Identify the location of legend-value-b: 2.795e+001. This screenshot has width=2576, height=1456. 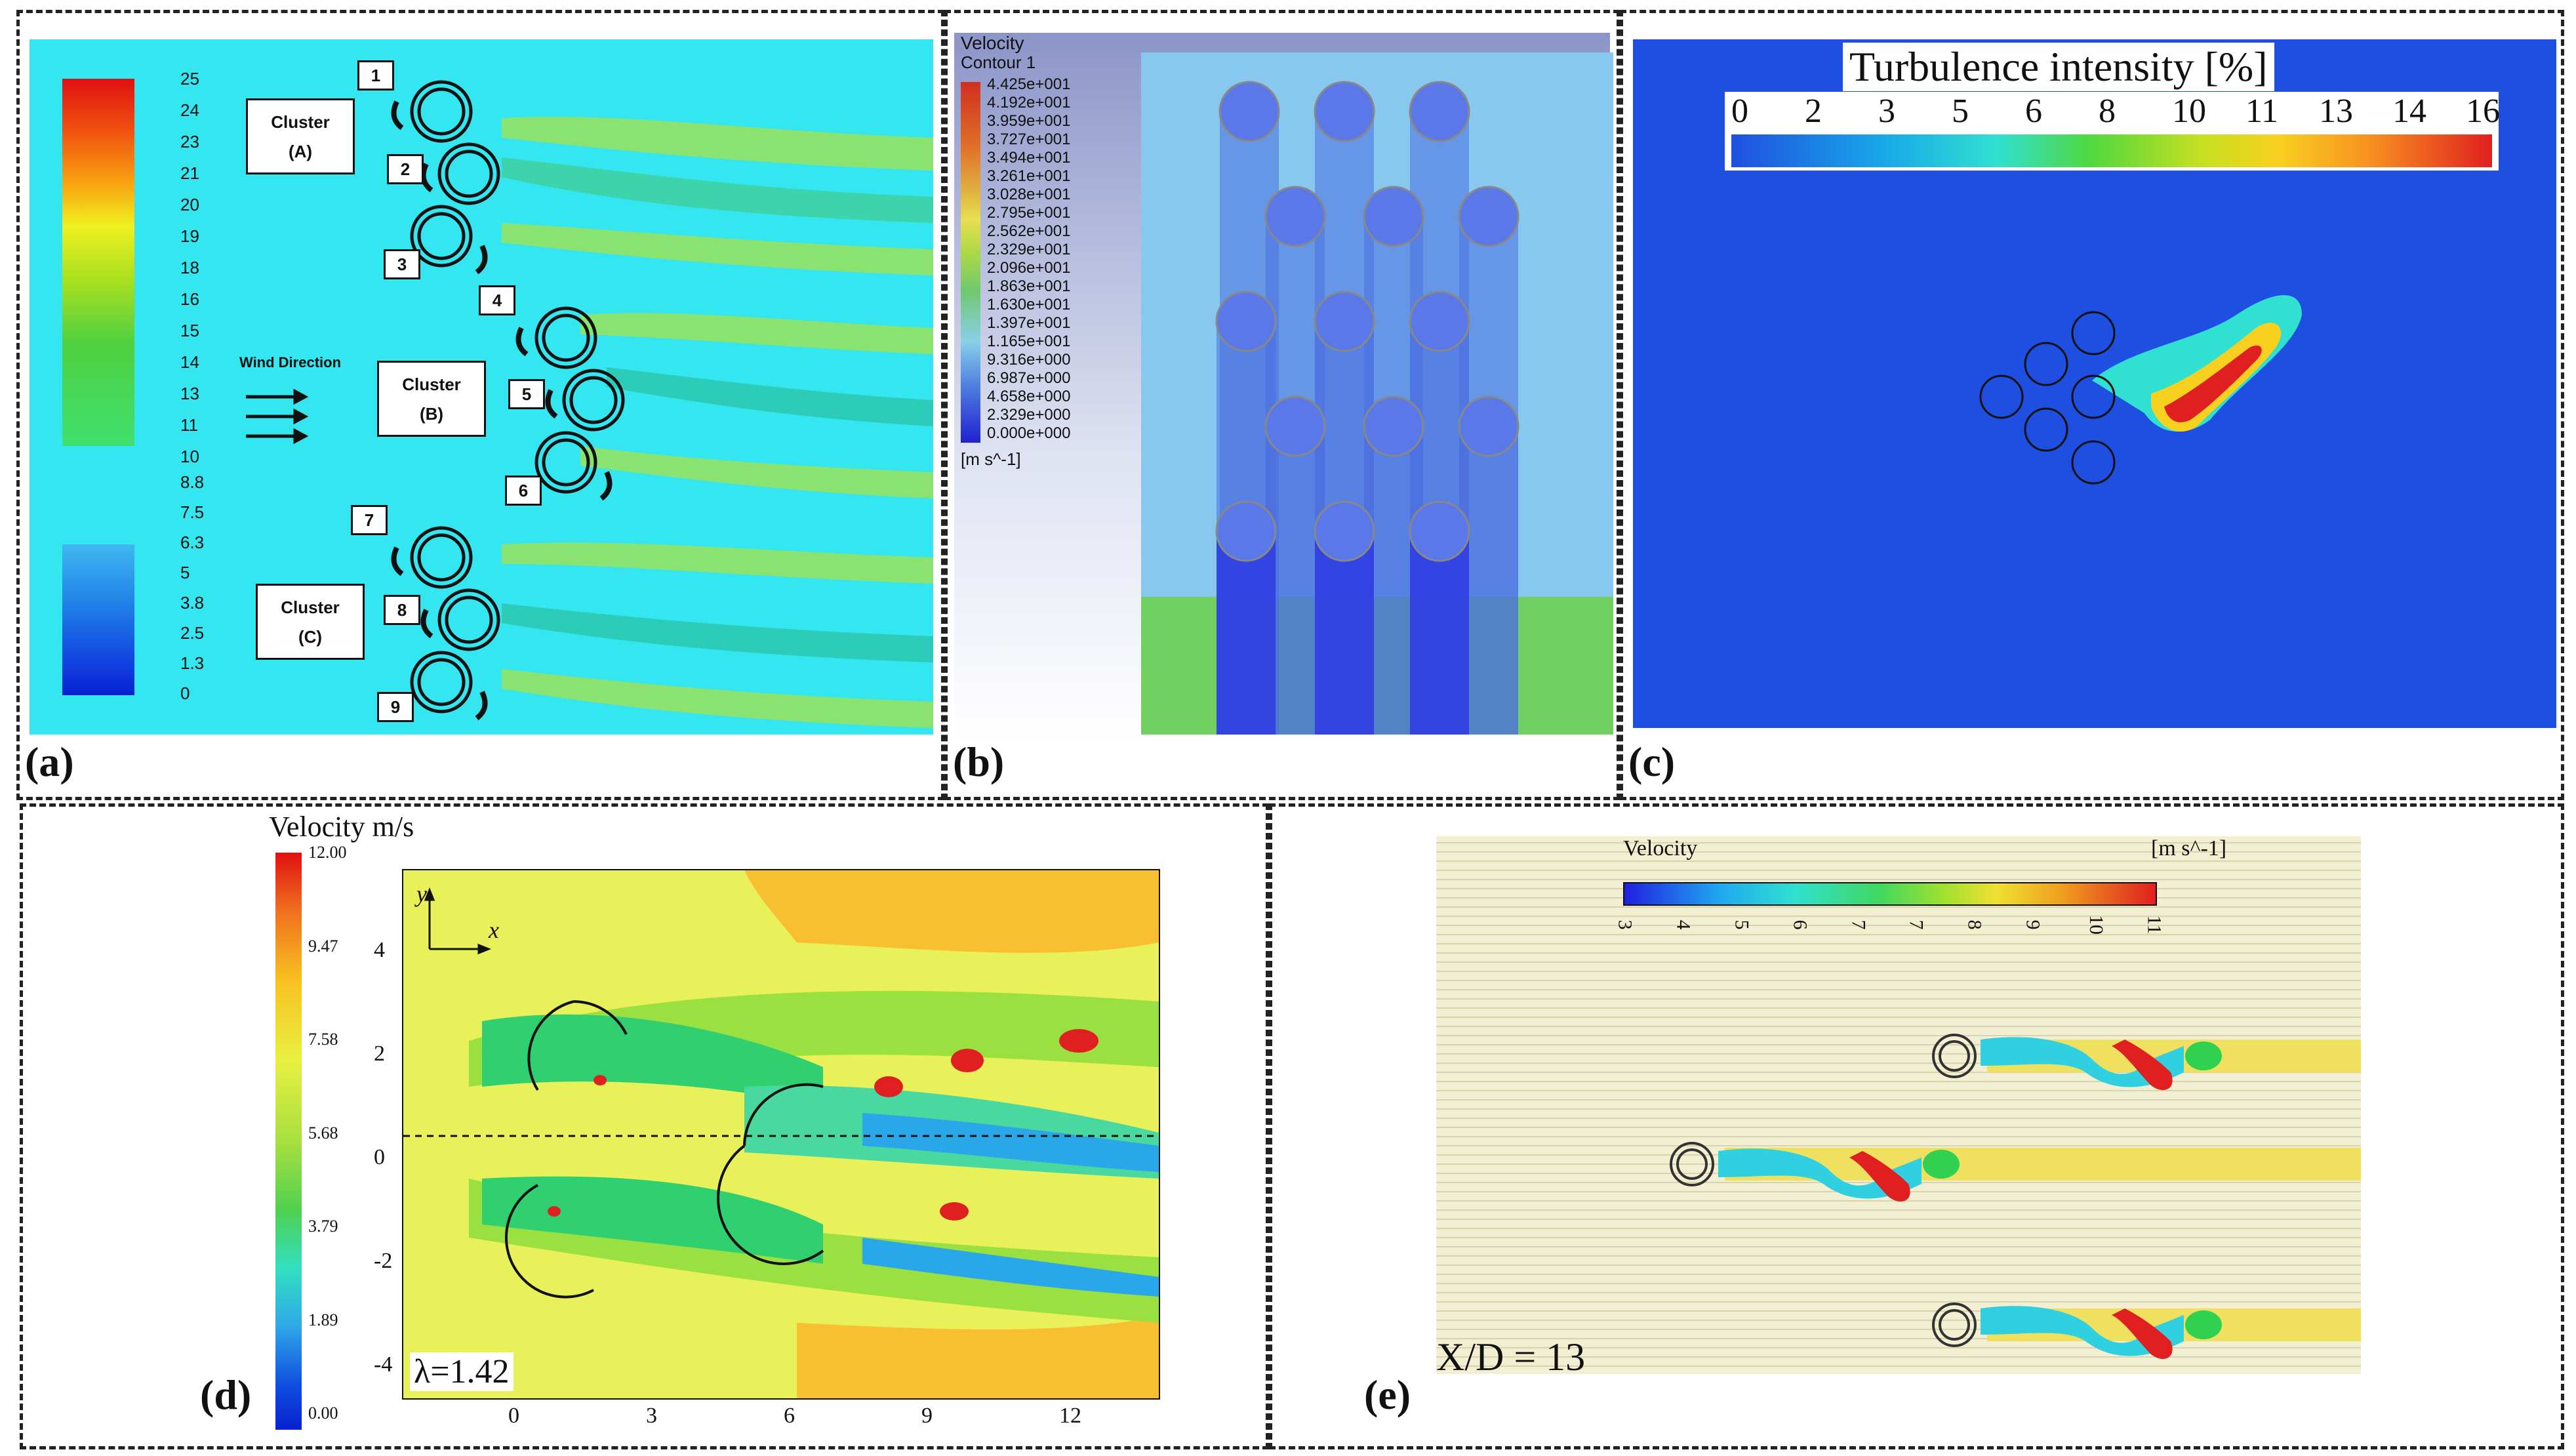
(1029, 213).